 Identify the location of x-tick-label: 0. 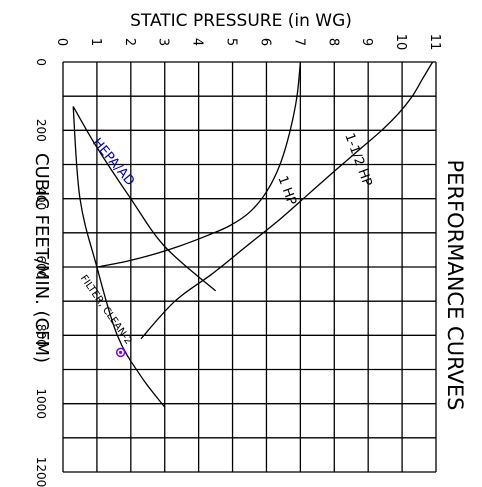
(61, 42).